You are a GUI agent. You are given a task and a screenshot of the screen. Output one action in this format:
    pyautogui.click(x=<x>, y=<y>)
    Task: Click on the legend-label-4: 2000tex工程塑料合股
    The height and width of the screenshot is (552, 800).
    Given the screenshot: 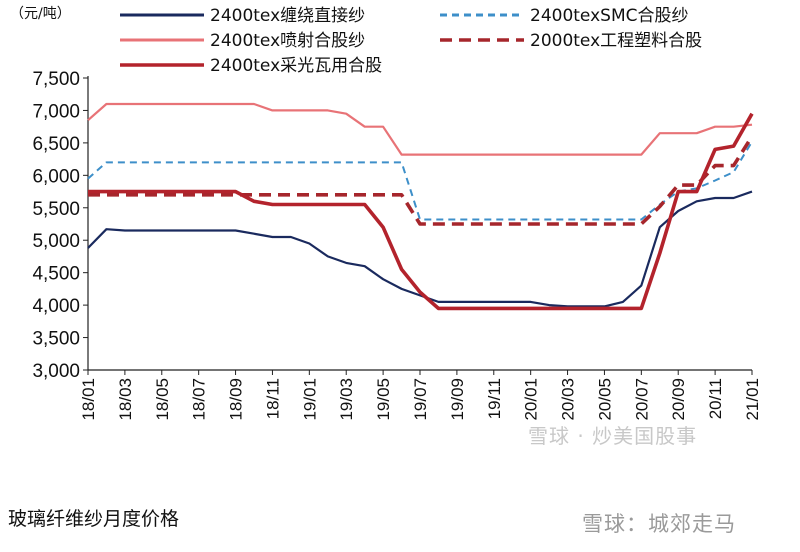 What is the action you would take?
    pyautogui.click(x=616, y=41)
    